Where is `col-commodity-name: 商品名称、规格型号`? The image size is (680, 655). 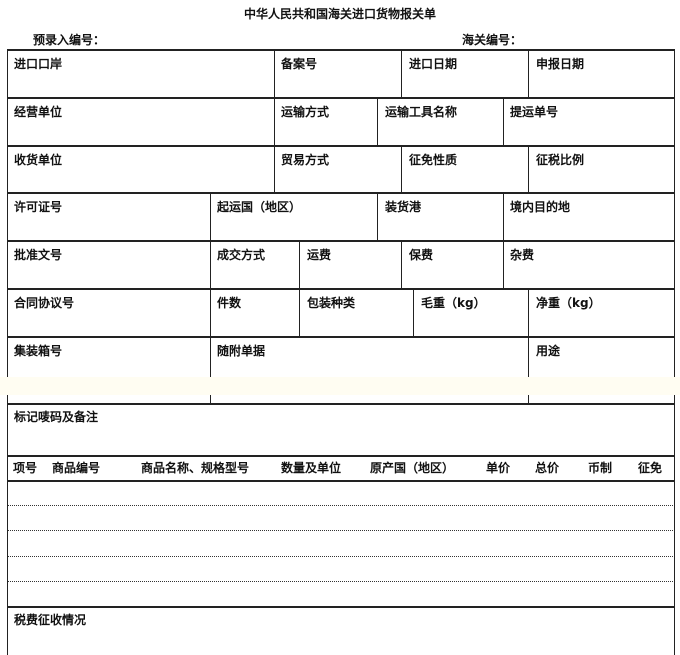
col-commodity-name: 商品名称、规格型号 is located at coordinates (195, 468).